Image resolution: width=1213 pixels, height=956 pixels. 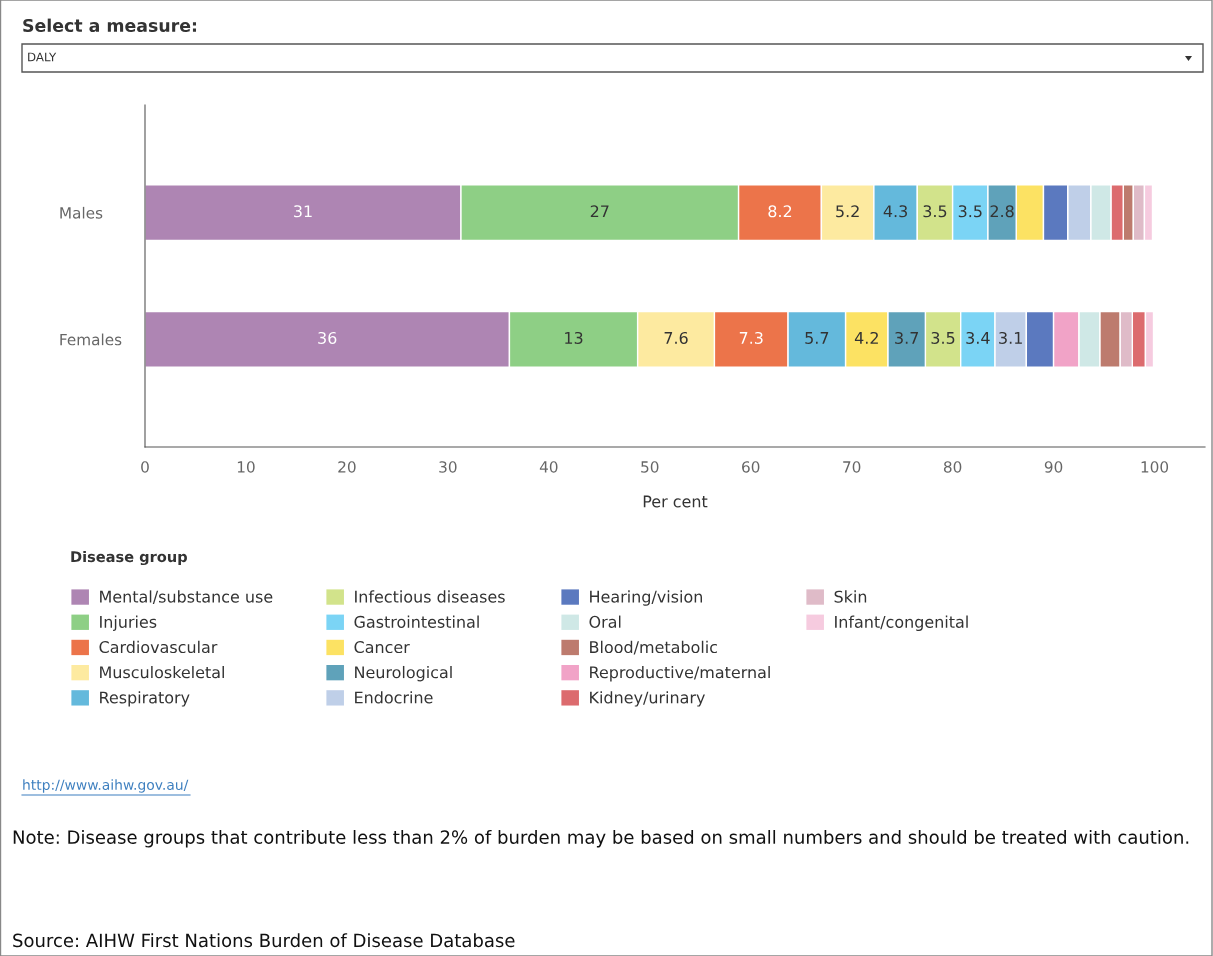 I want to click on x-tick-label: 10, so click(x=246, y=467).